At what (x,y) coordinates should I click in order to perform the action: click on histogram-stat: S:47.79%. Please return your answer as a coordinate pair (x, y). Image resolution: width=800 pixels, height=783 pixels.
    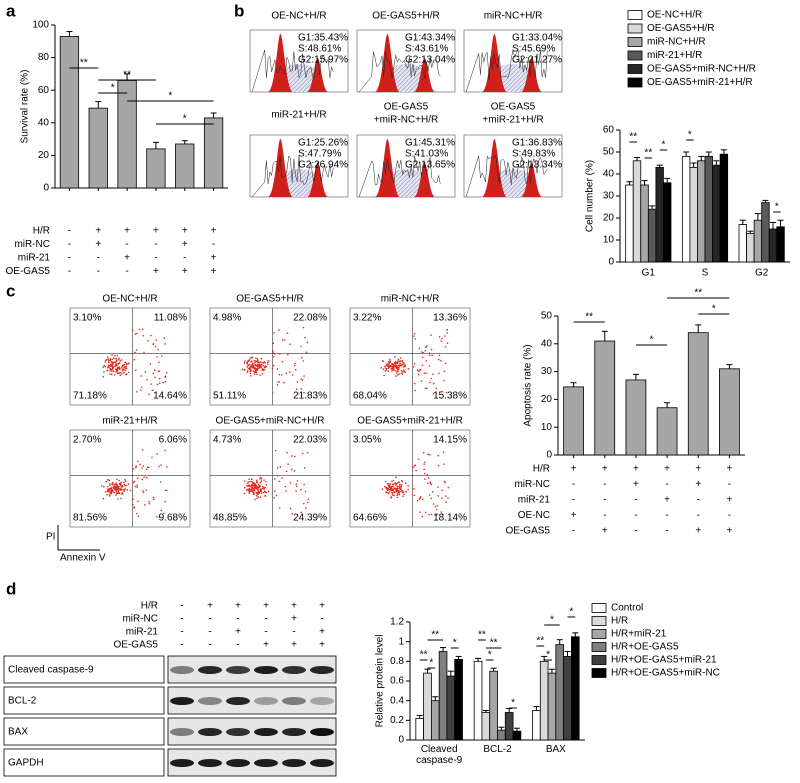
    Looking at the image, I should click on (319, 154).